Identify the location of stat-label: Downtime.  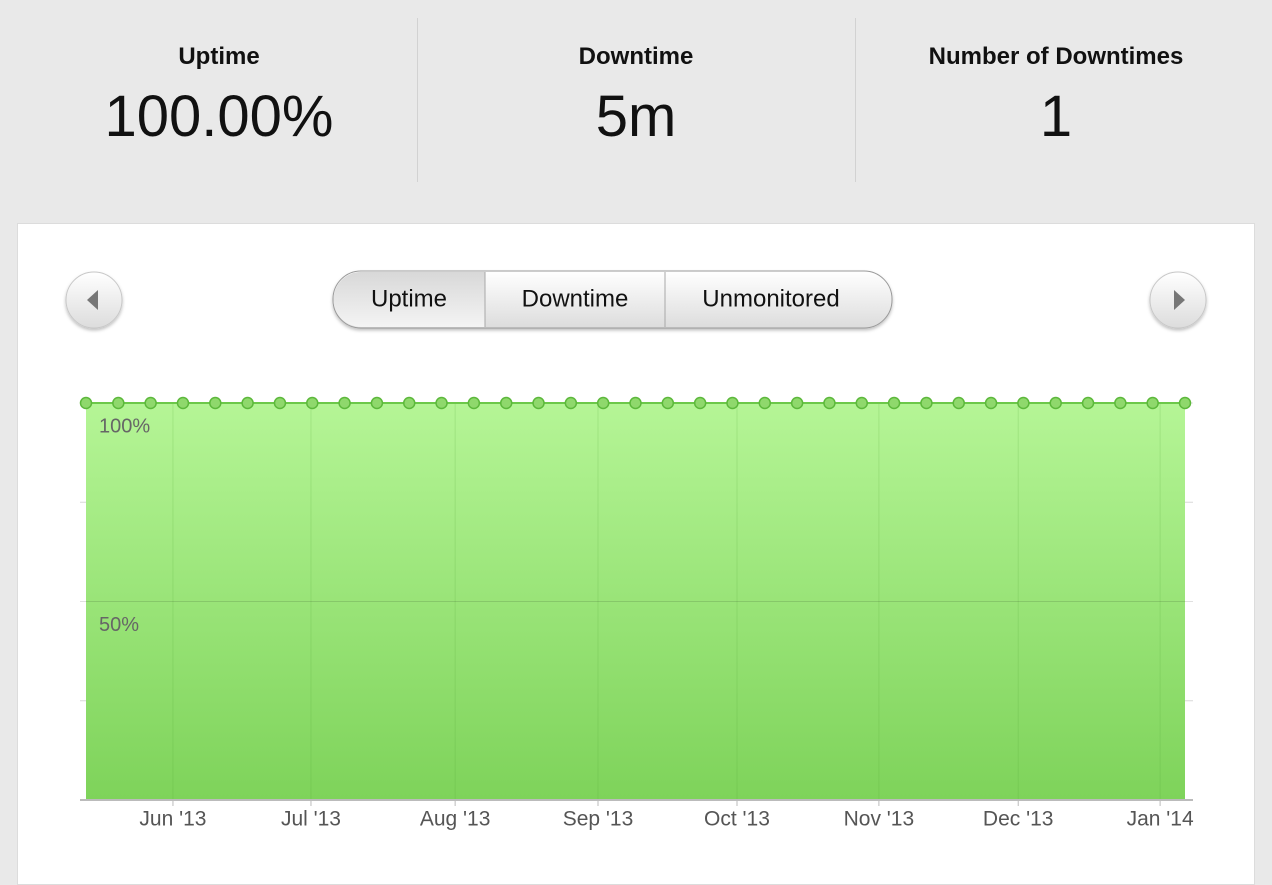
(636, 56).